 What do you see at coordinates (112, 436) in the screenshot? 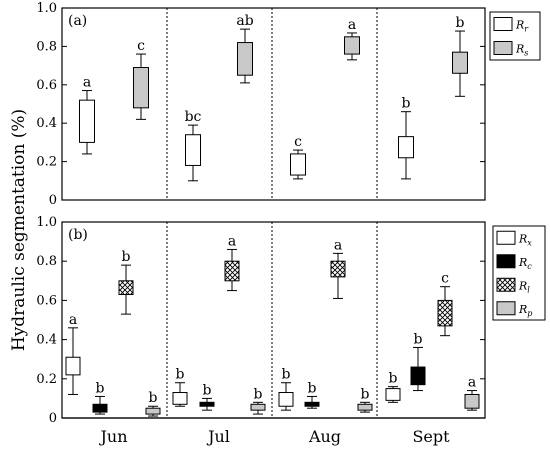
I see `x-tick-label-jun: Jun` at bounding box center [112, 436].